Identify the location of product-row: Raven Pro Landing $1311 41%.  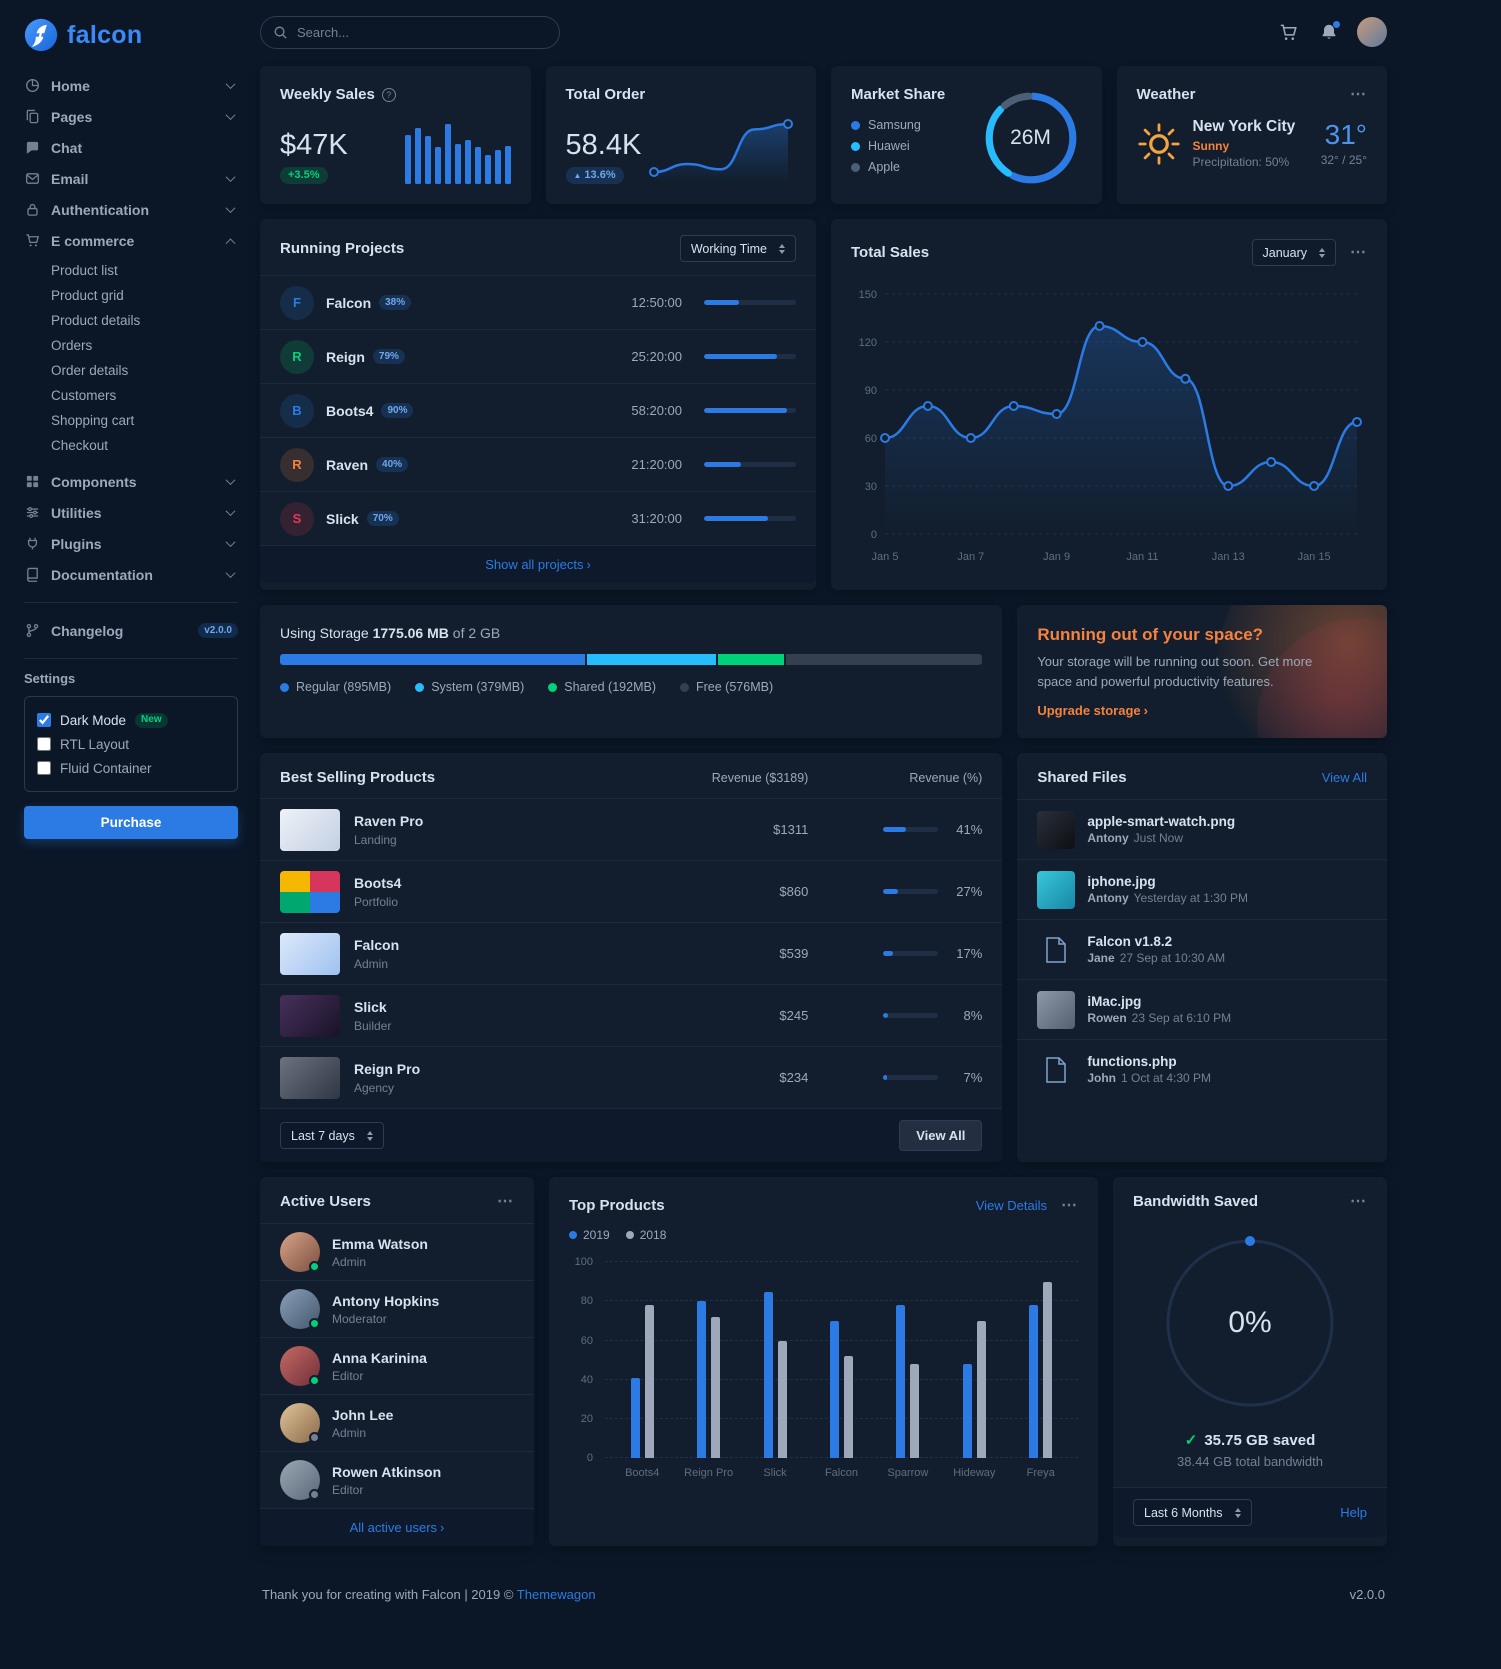
(631, 829).